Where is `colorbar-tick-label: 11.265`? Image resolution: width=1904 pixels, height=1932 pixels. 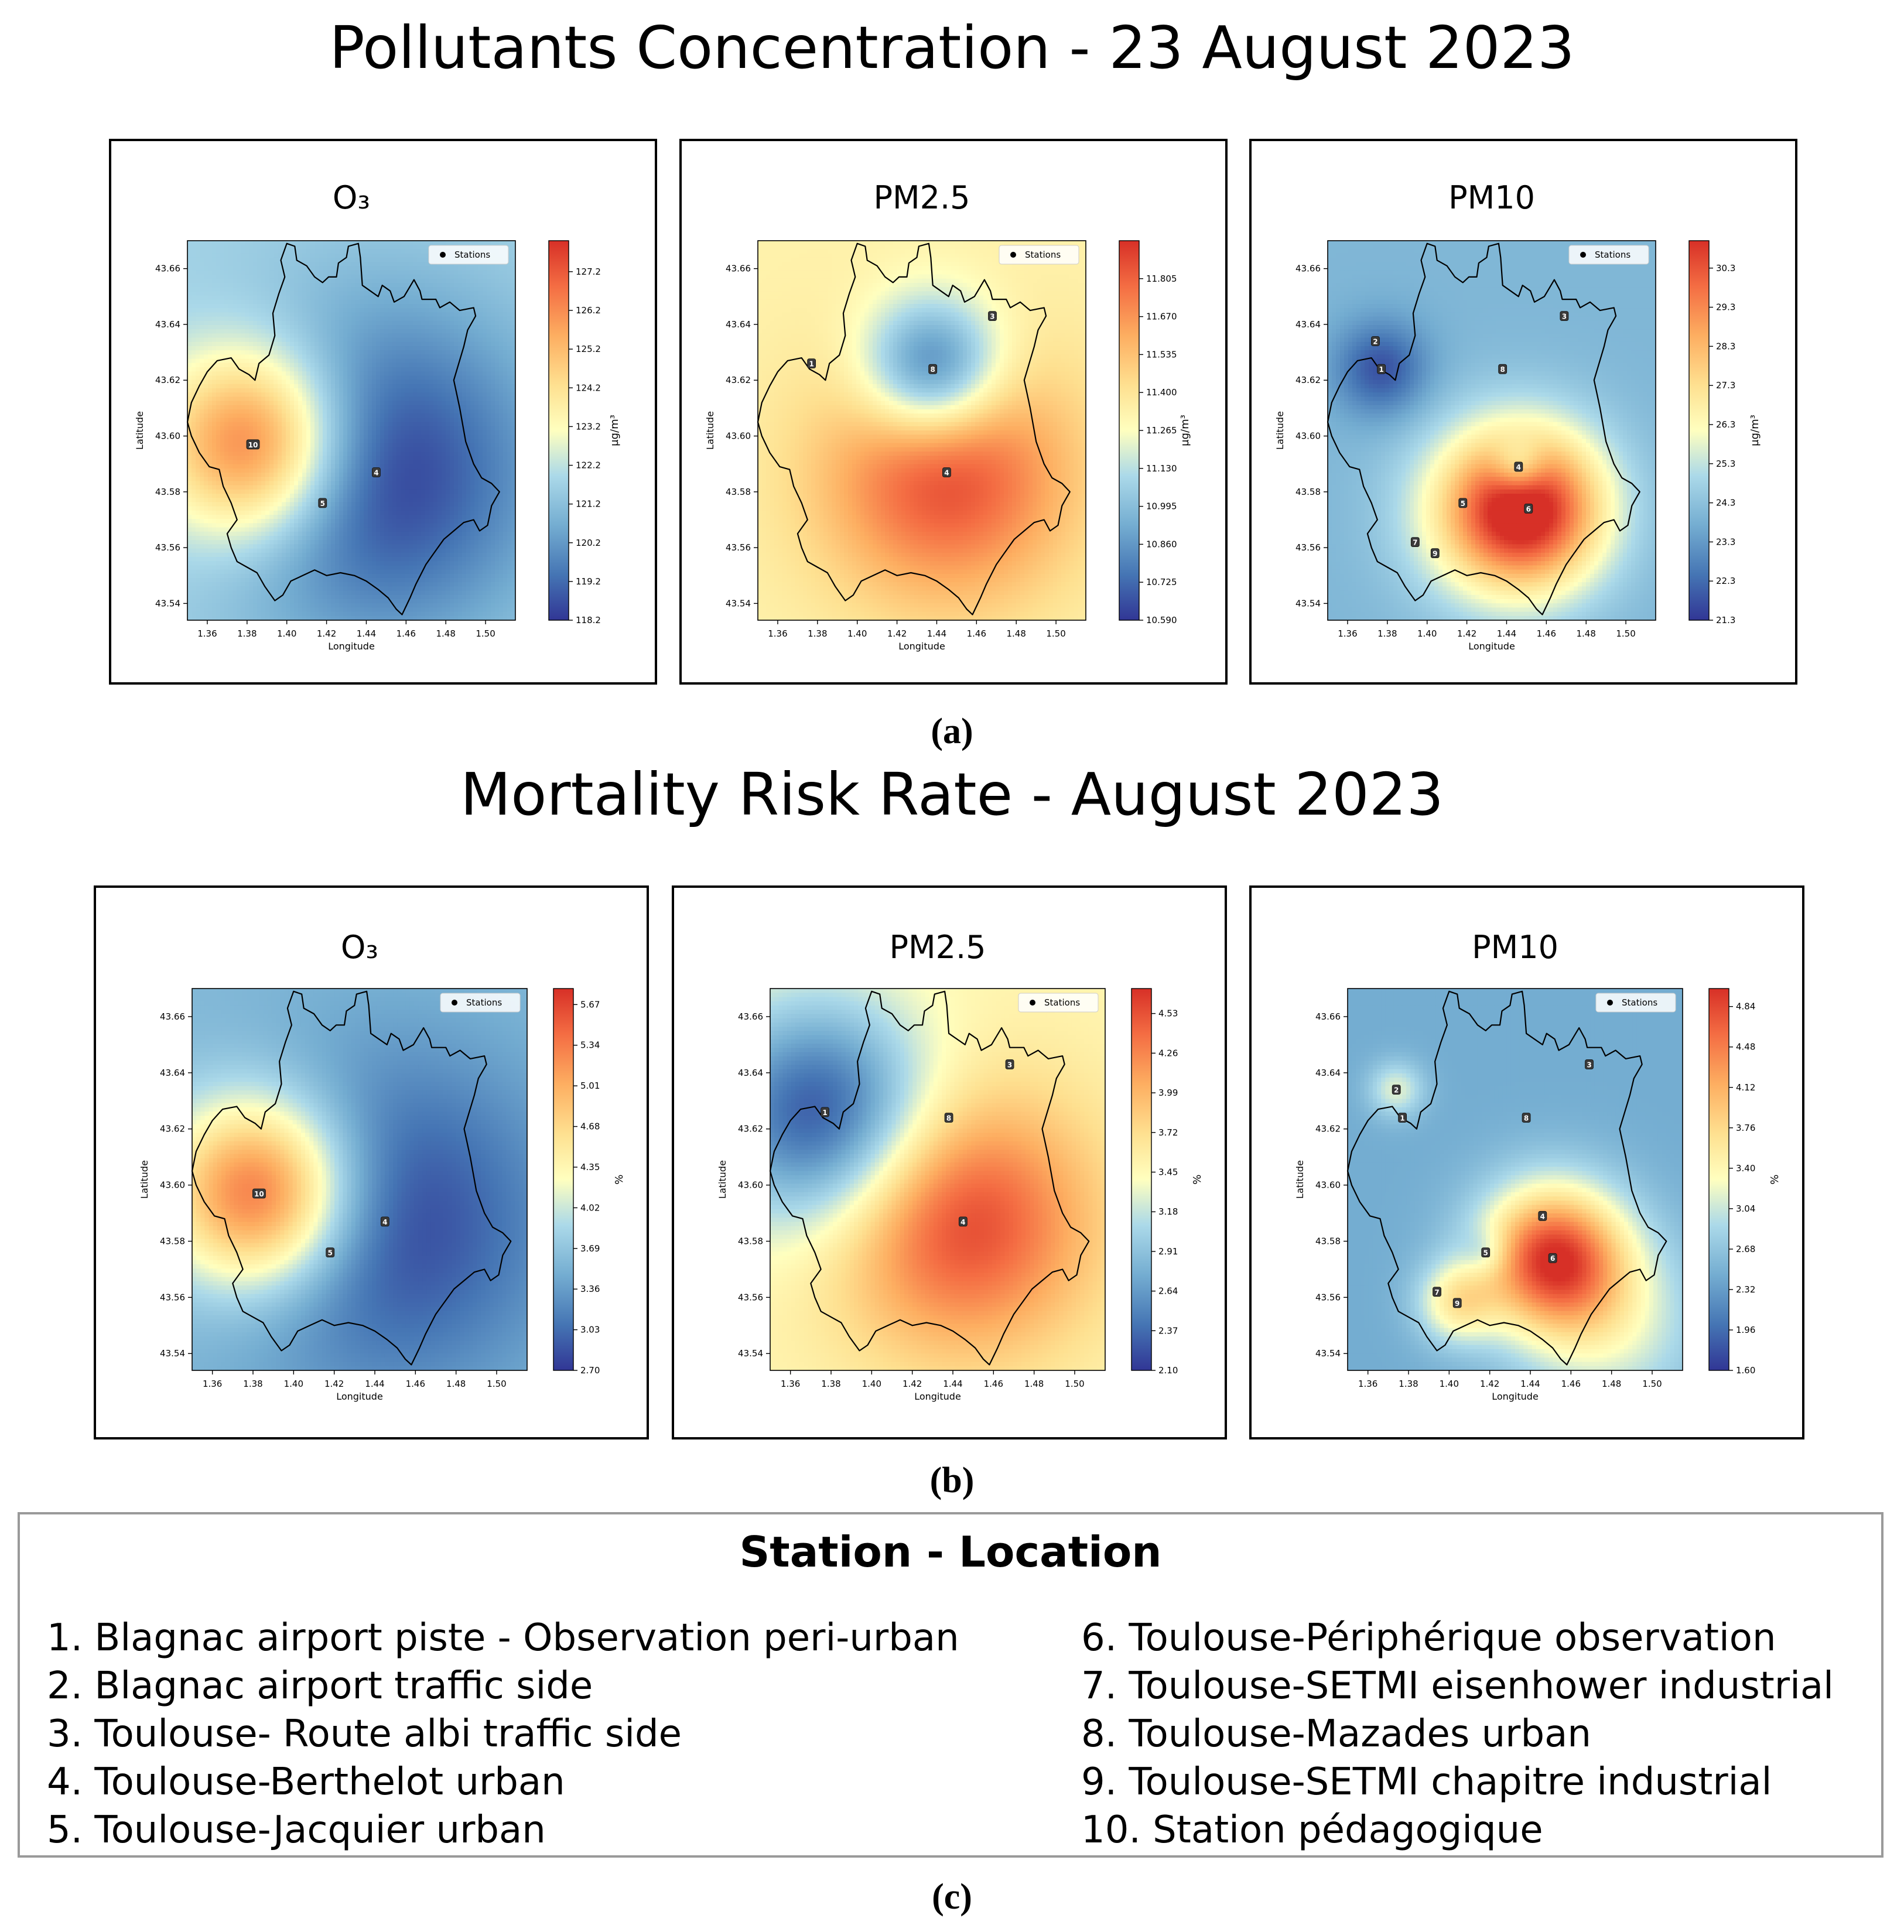
colorbar-tick-label: 11.265 is located at coordinates (1161, 430).